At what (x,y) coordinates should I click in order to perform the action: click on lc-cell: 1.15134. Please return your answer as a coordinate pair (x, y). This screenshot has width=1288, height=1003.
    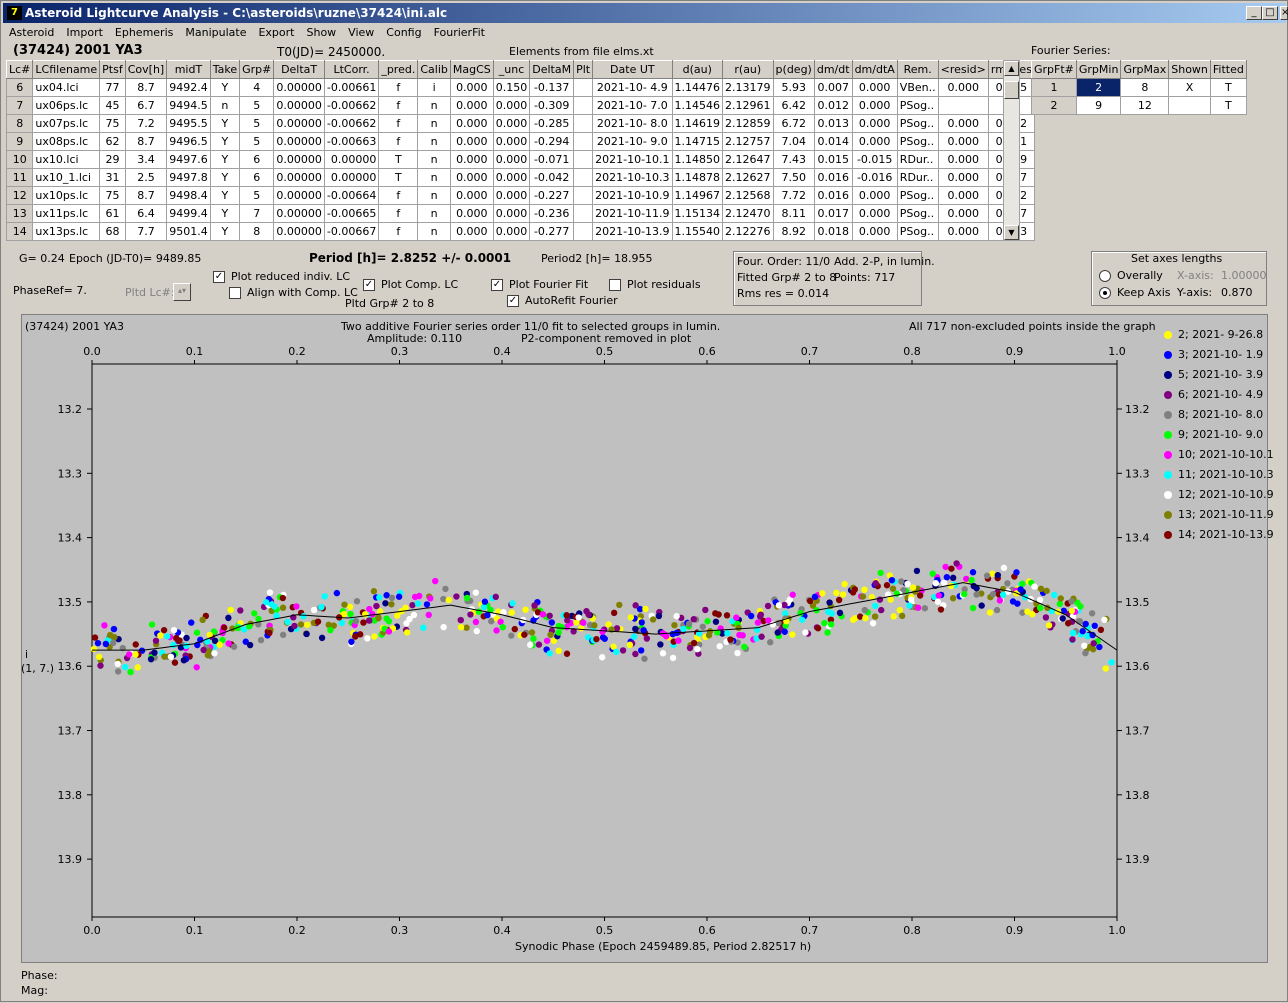
    Looking at the image, I should click on (697, 213).